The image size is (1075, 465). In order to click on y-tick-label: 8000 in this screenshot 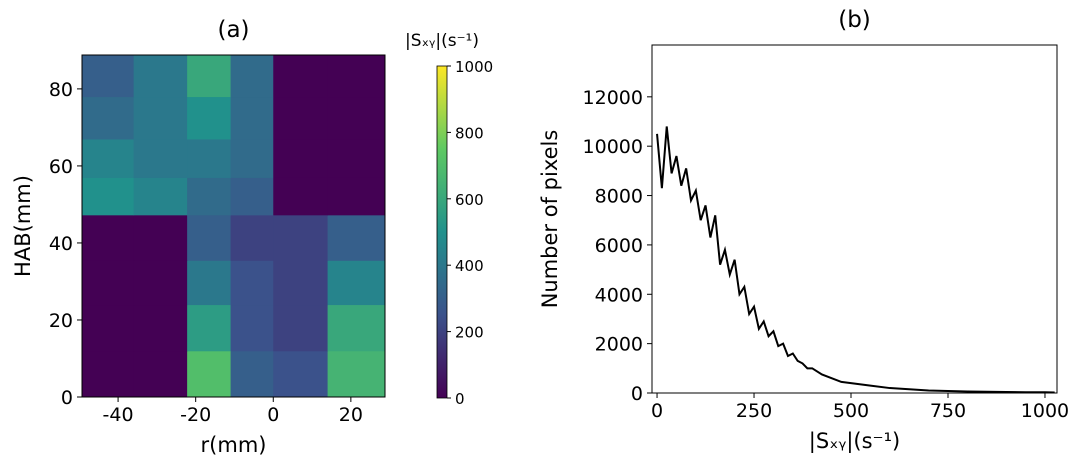, I will do `click(619, 197)`.